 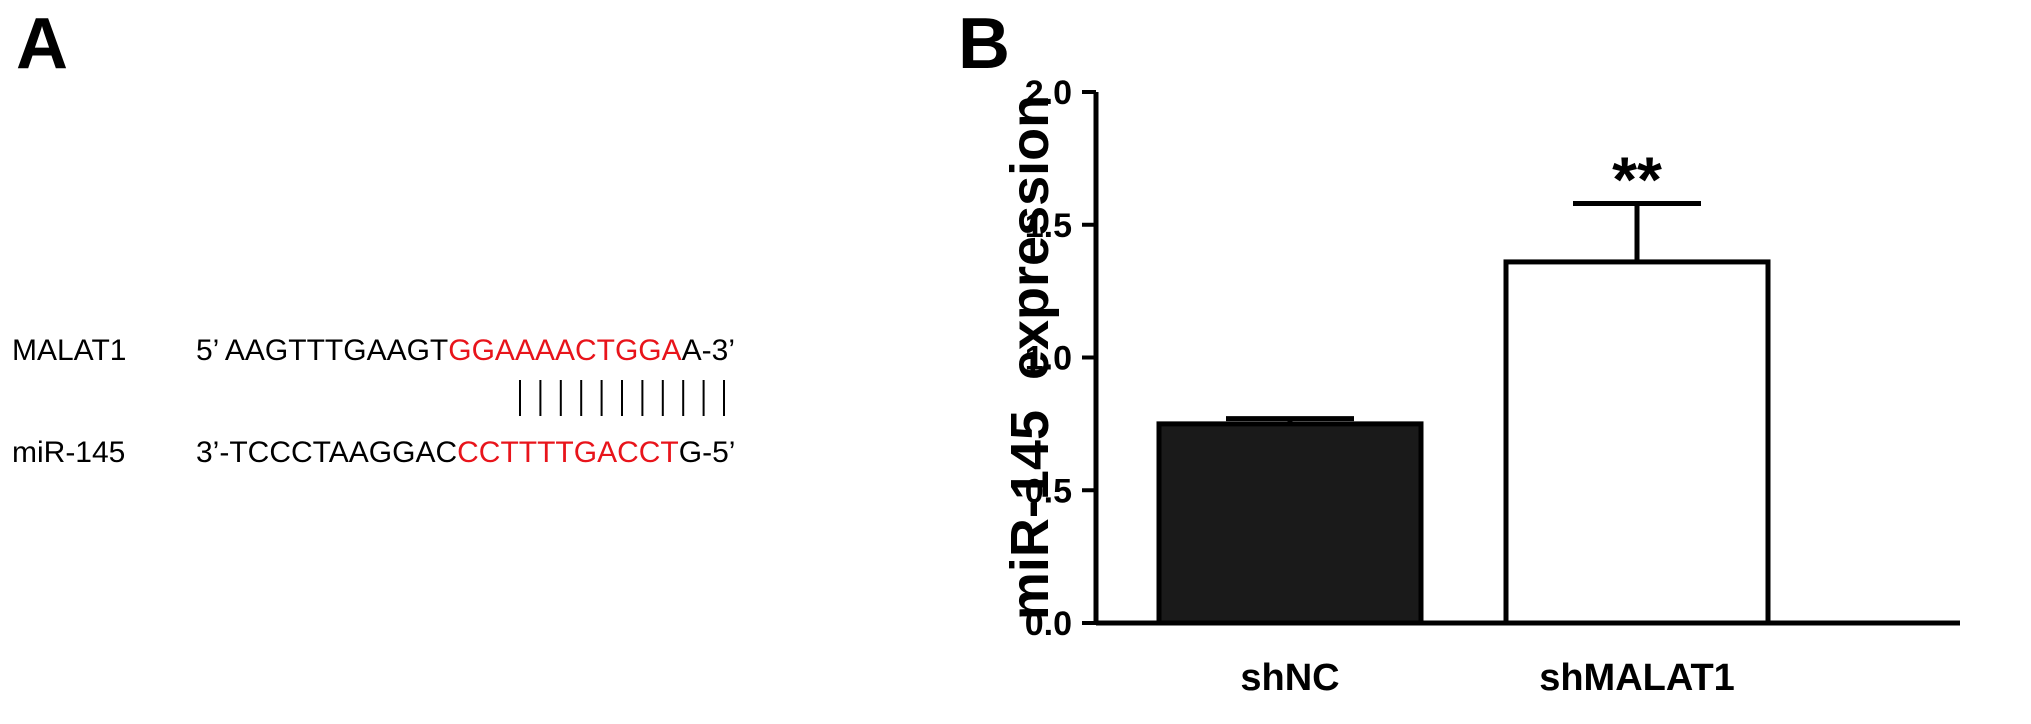 I want to click on y-axis-label: miR-145 expression, so click(x=1030, y=357).